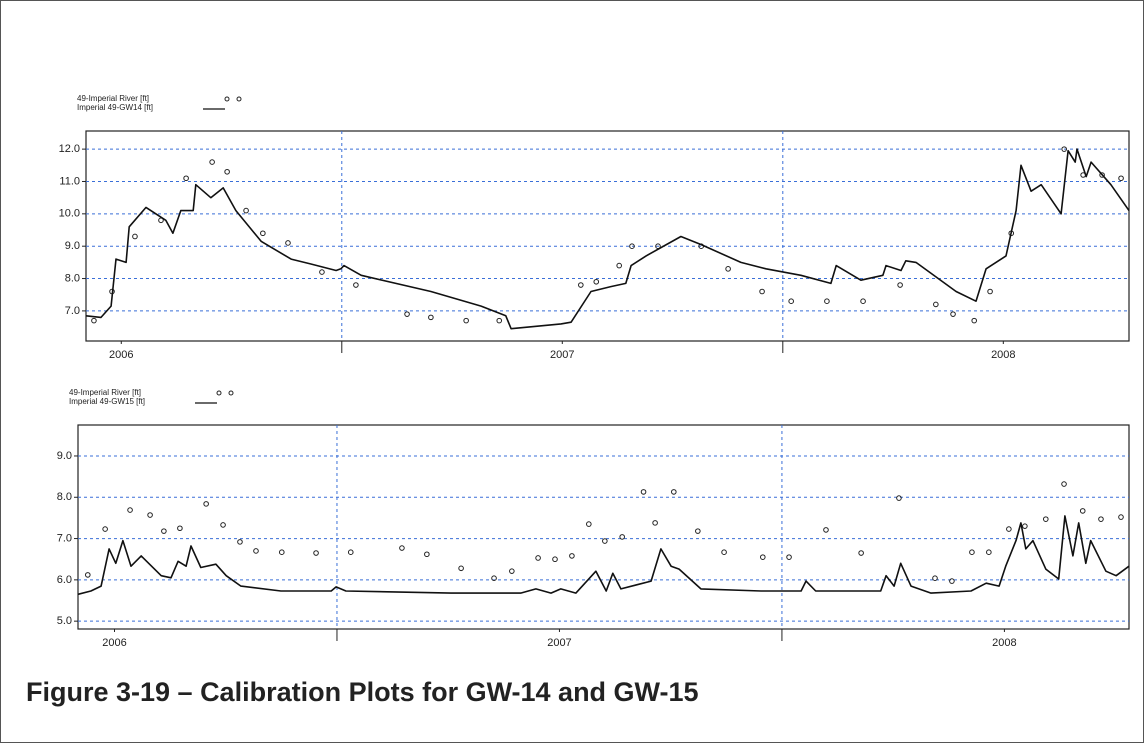 This screenshot has width=1144, height=743. I want to click on y-tick-label: 5.0, so click(64, 621).